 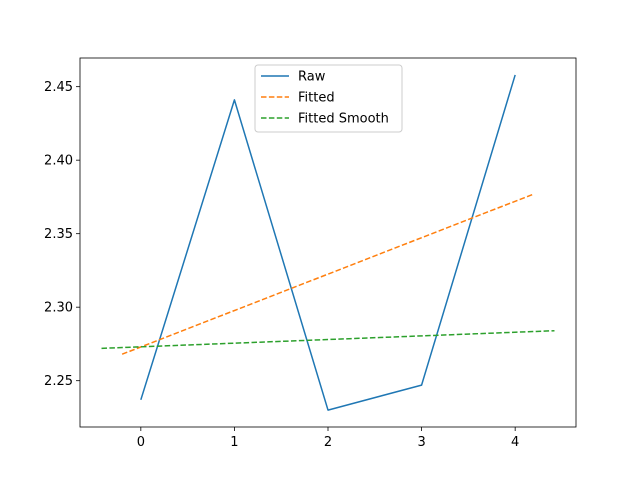 What do you see at coordinates (58, 161) in the screenshot?
I see `y-tick-label: 2.40` at bounding box center [58, 161].